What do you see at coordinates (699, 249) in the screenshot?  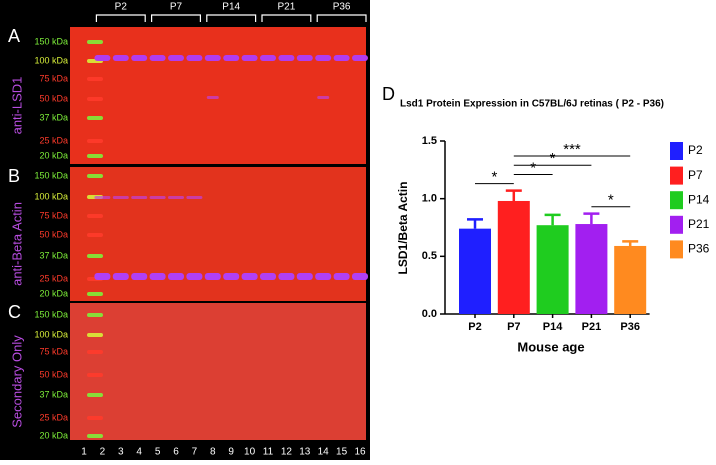 I see `legend-label: P36` at bounding box center [699, 249].